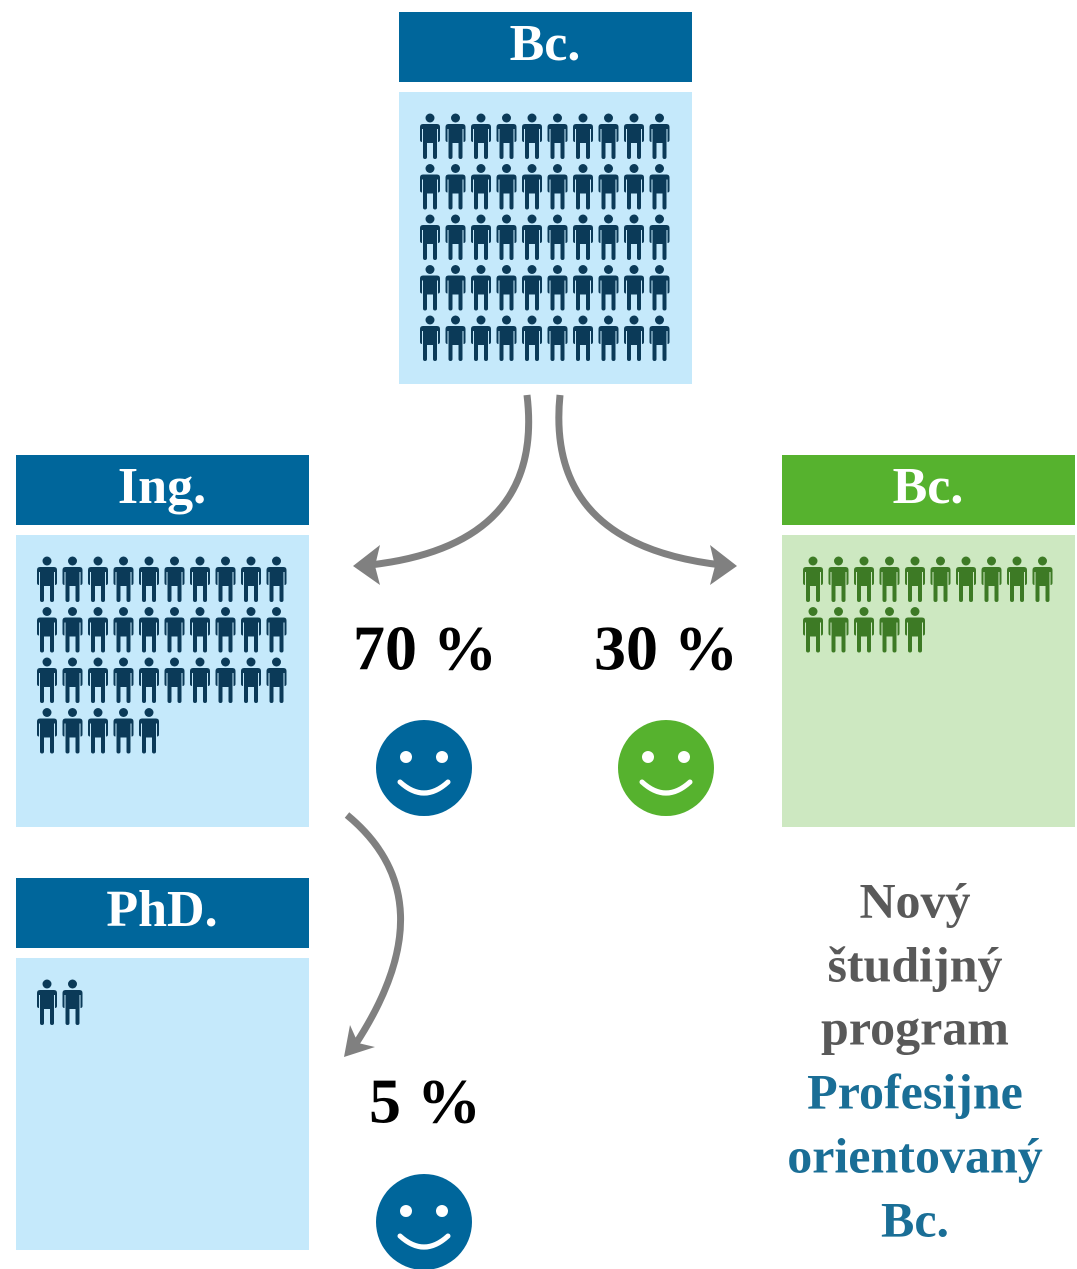 This screenshot has height=1269, width=1077. What do you see at coordinates (914, 964) in the screenshot?
I see `note-line: študijný` at bounding box center [914, 964].